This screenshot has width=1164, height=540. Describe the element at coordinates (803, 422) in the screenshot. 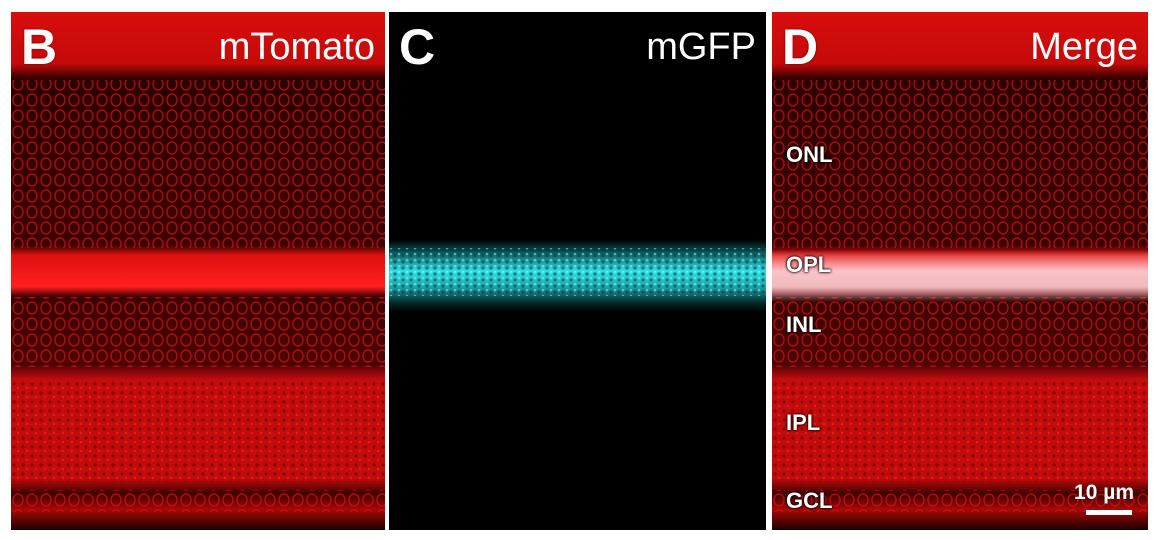

I see `layer-label-ipl: IPL` at that location.